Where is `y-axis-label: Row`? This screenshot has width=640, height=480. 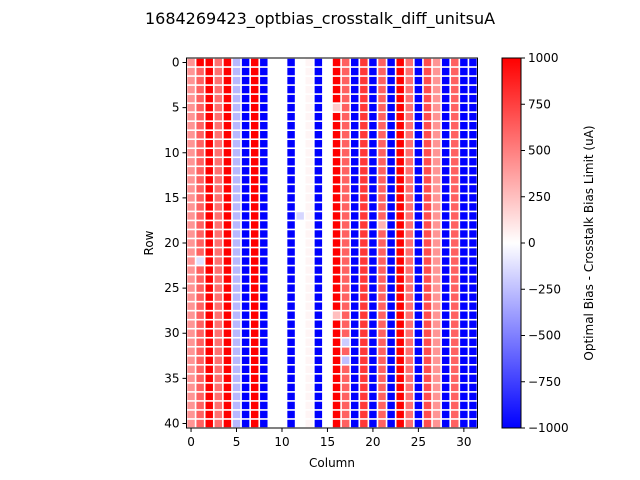
y-axis-label: Row is located at coordinates (149, 242).